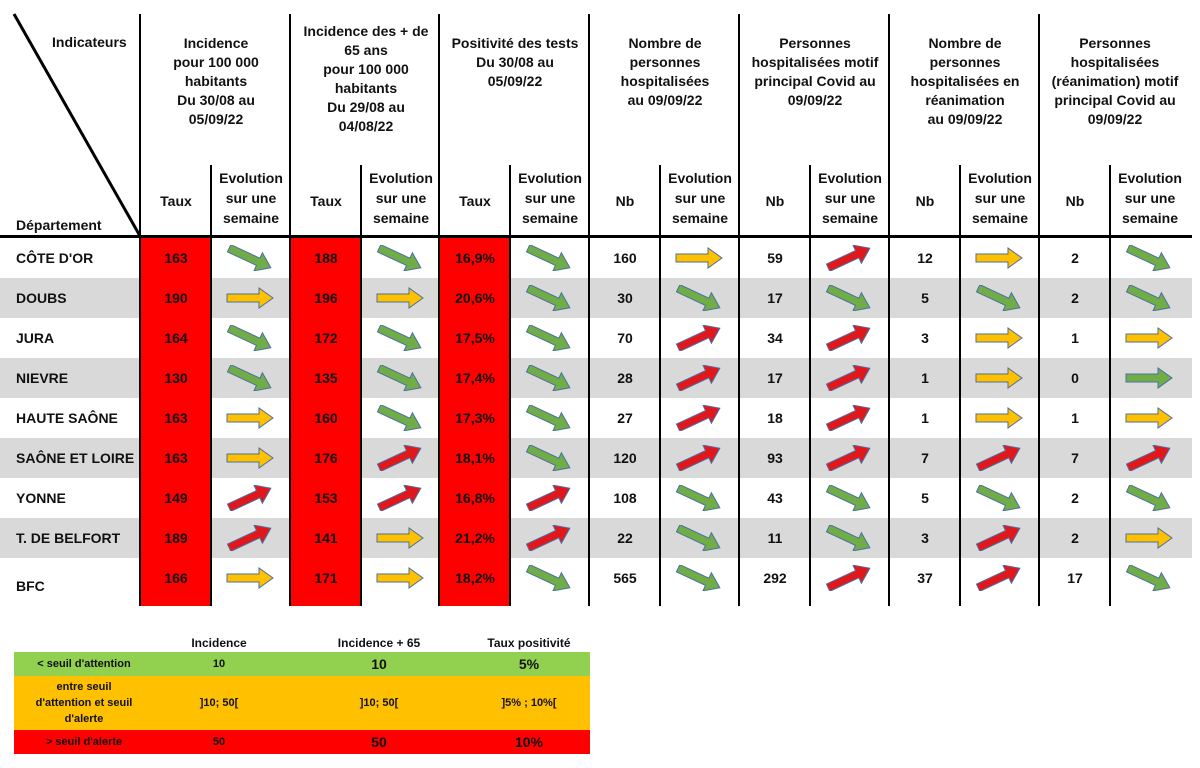  What do you see at coordinates (84, 719) in the screenshot?
I see `legend-label-line: d'alerte` at bounding box center [84, 719].